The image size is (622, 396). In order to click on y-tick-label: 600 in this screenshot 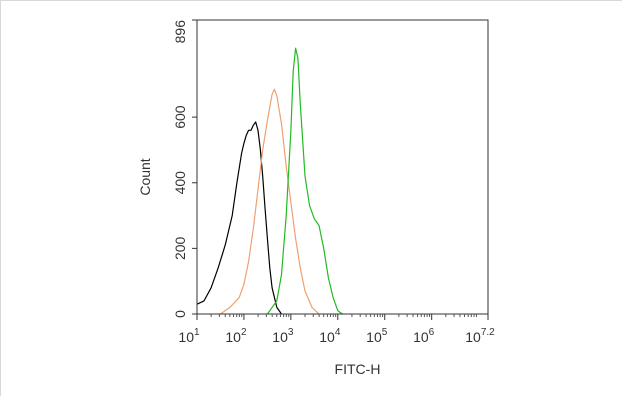, I will do `click(180, 117)`.